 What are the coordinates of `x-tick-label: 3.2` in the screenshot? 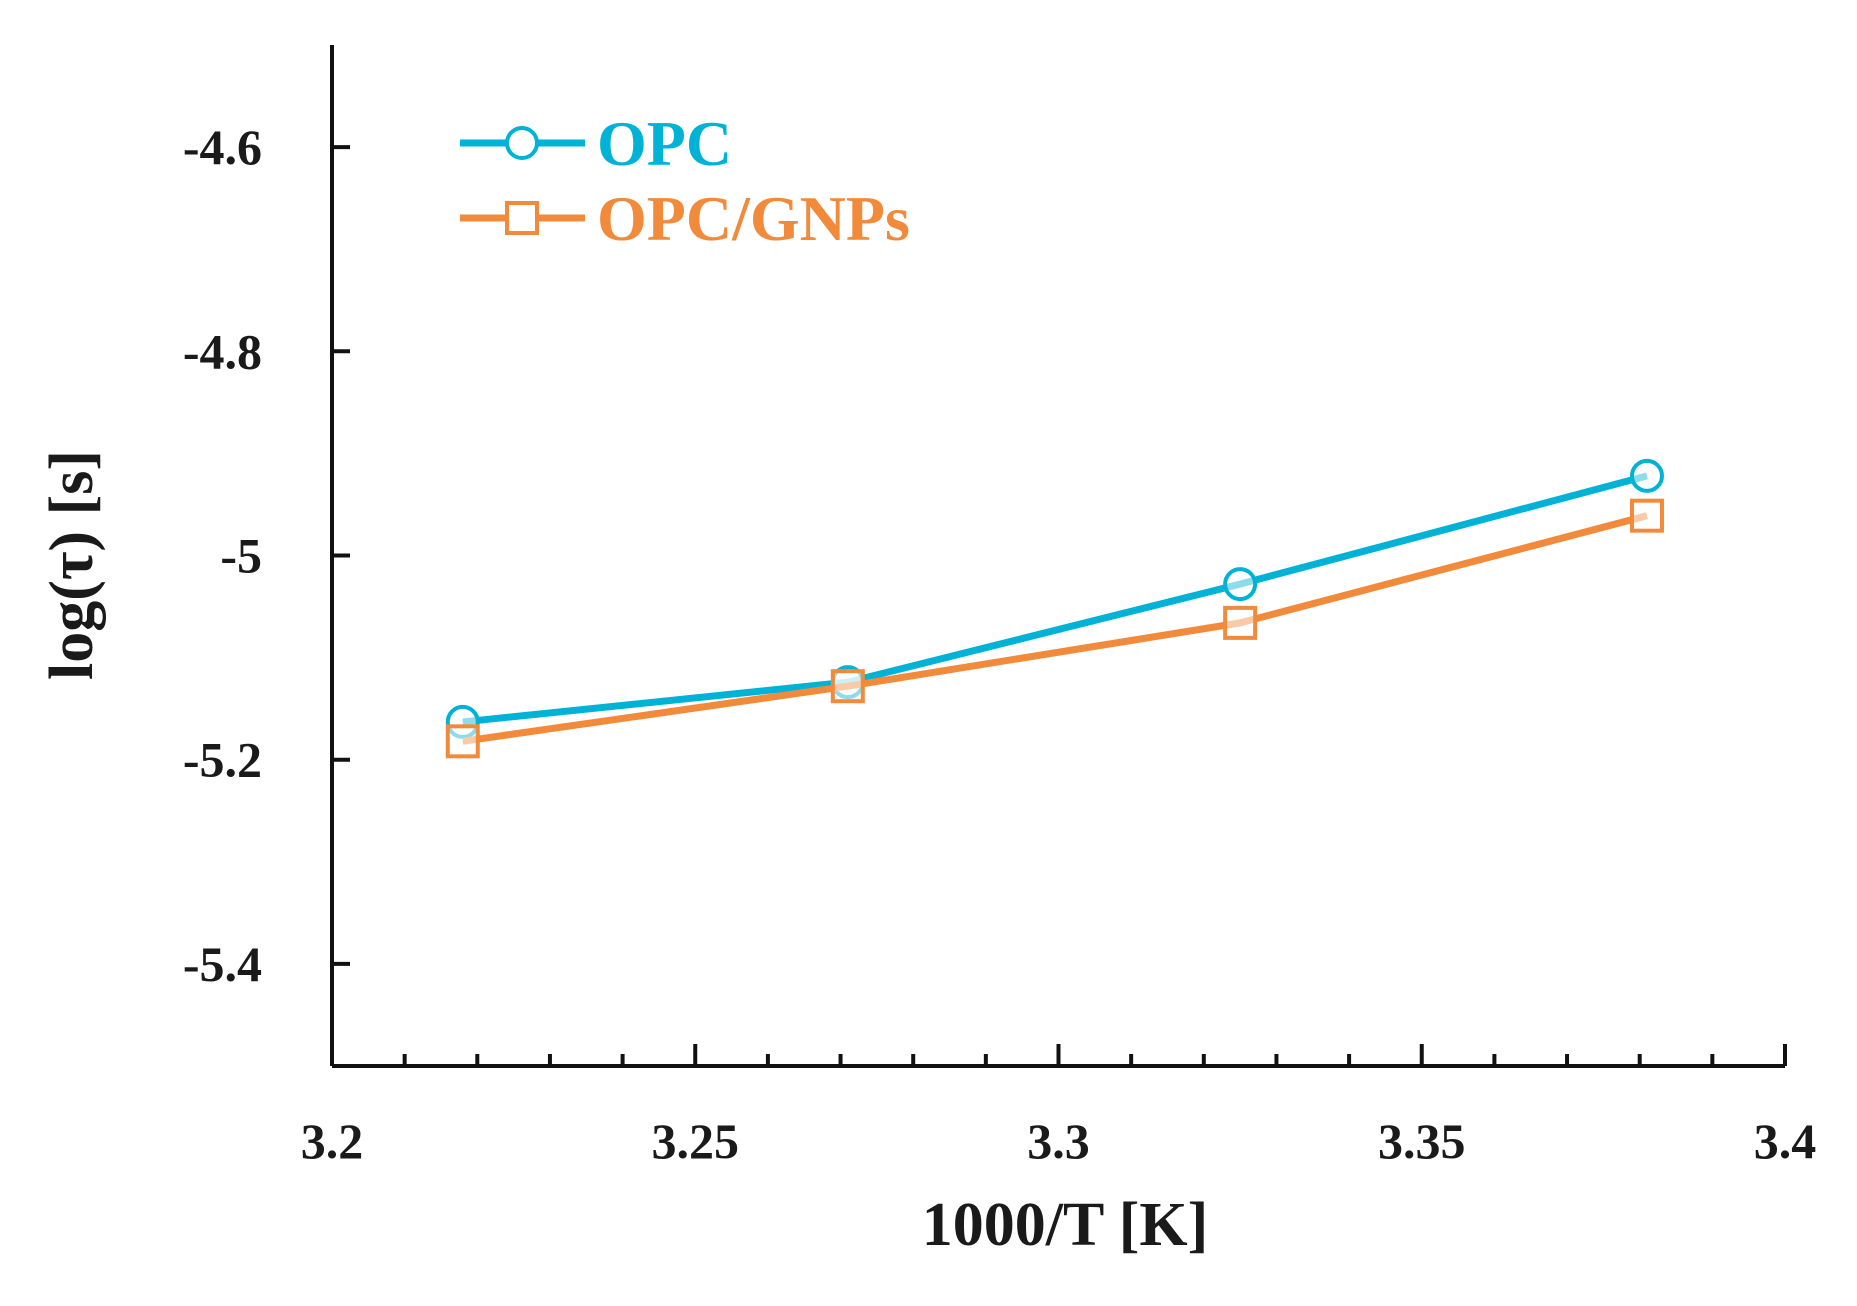 It's located at (332, 1141).